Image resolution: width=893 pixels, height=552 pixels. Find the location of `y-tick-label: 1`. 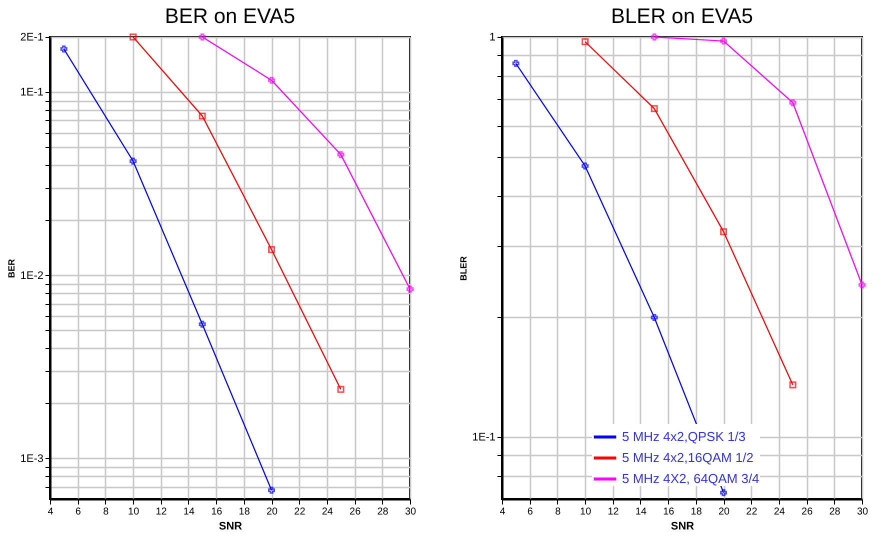

y-tick-label: 1 is located at coordinates (492, 38).